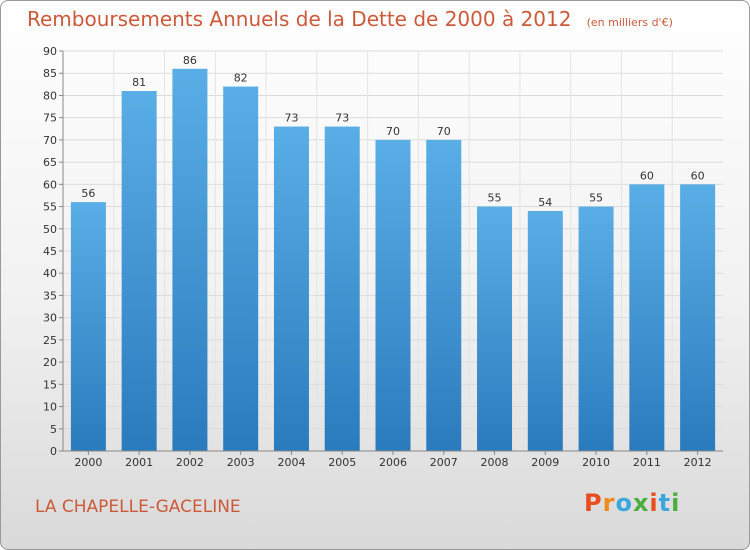 The height and width of the screenshot is (550, 750). I want to click on y-tick-label: 85, so click(50, 73).